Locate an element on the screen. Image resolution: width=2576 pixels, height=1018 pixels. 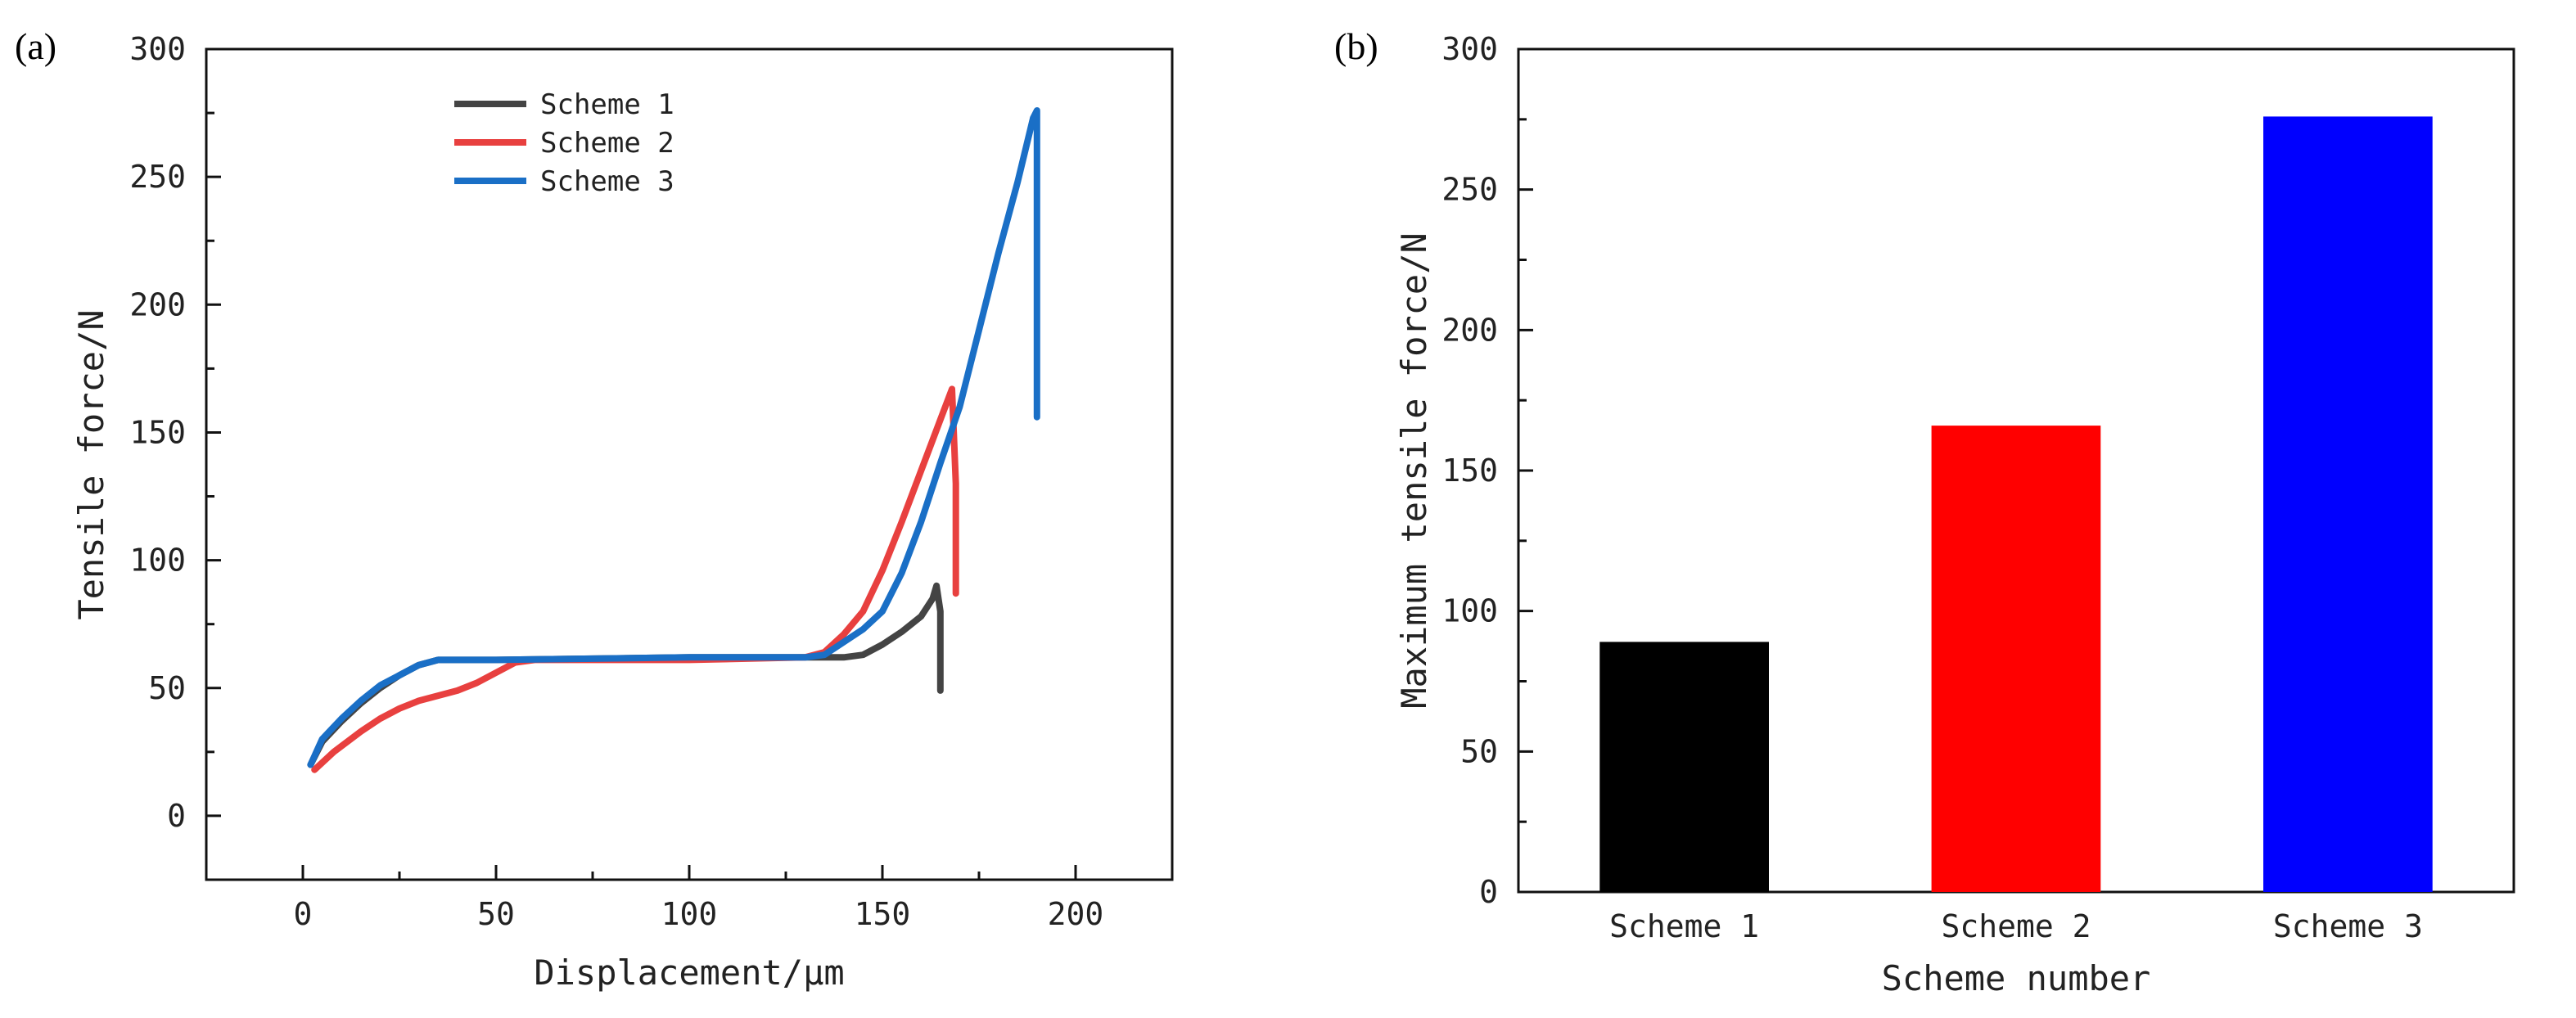
y-tick-label-a: 100 is located at coordinates (157, 561).